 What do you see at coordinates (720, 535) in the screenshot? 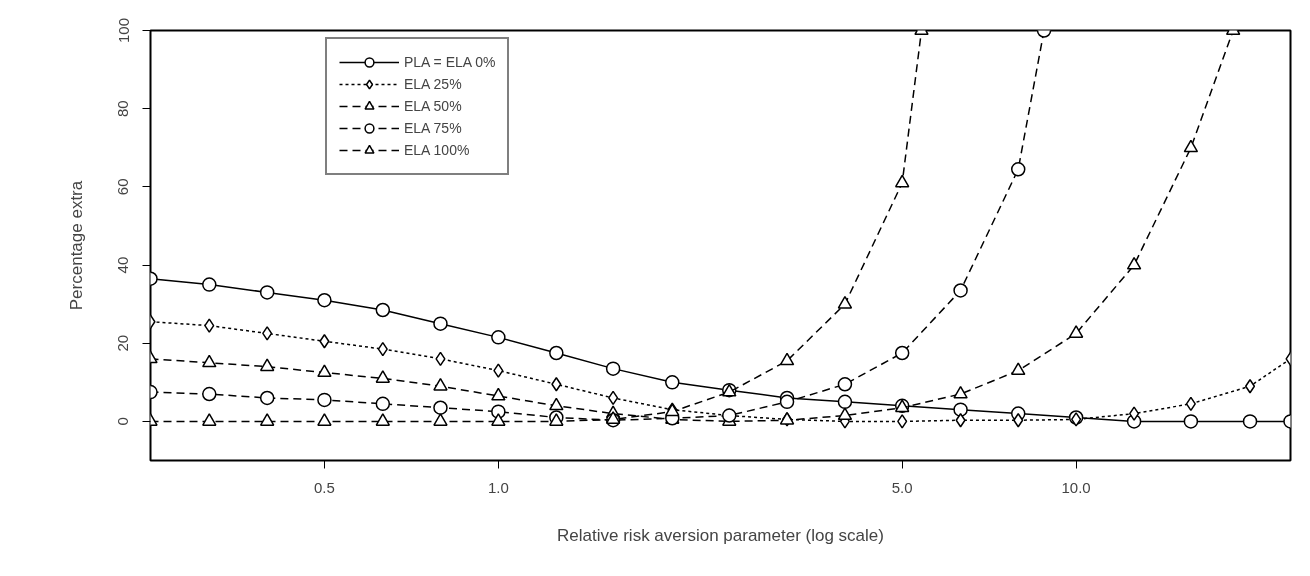
I see `x-axis-title: Relative risk aversion parameter (log scale)` at bounding box center [720, 535].